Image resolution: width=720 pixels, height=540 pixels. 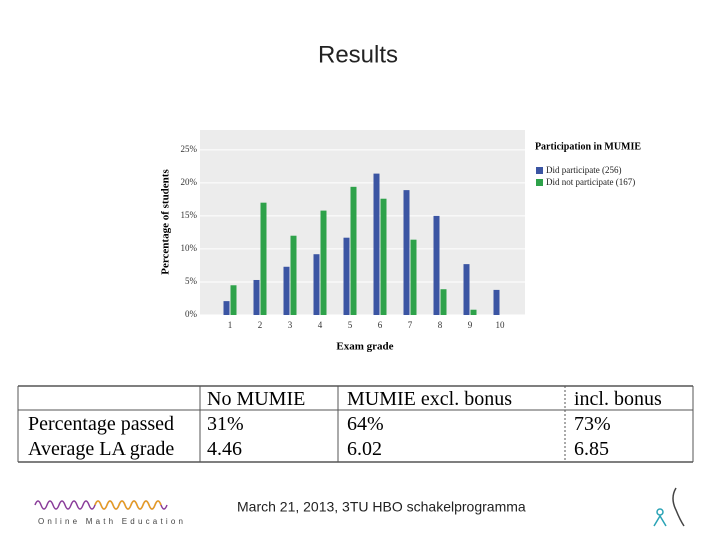 What do you see at coordinates (591, 449) in the screenshot?
I see `table-cell: 6.85` at bounding box center [591, 449].